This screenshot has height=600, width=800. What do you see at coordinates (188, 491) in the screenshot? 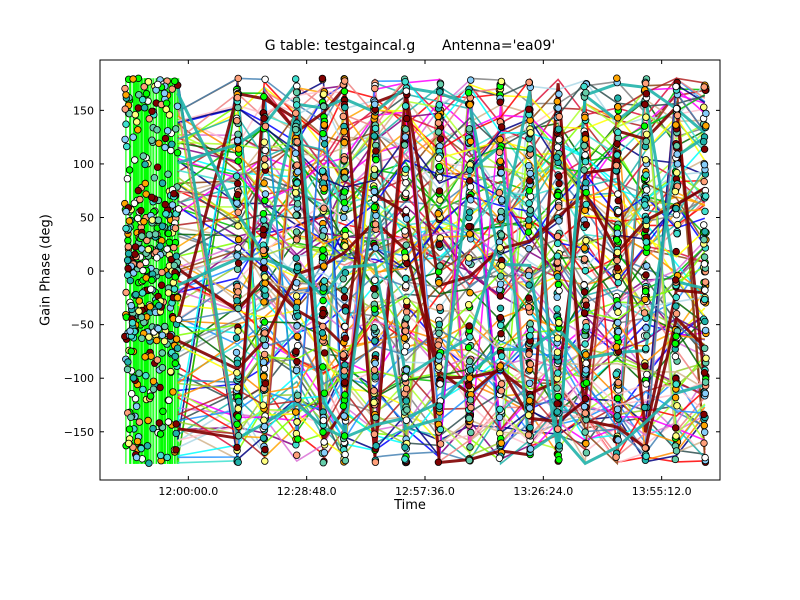
I see `x-tick-label: 12:00:00.0` at bounding box center [188, 491].